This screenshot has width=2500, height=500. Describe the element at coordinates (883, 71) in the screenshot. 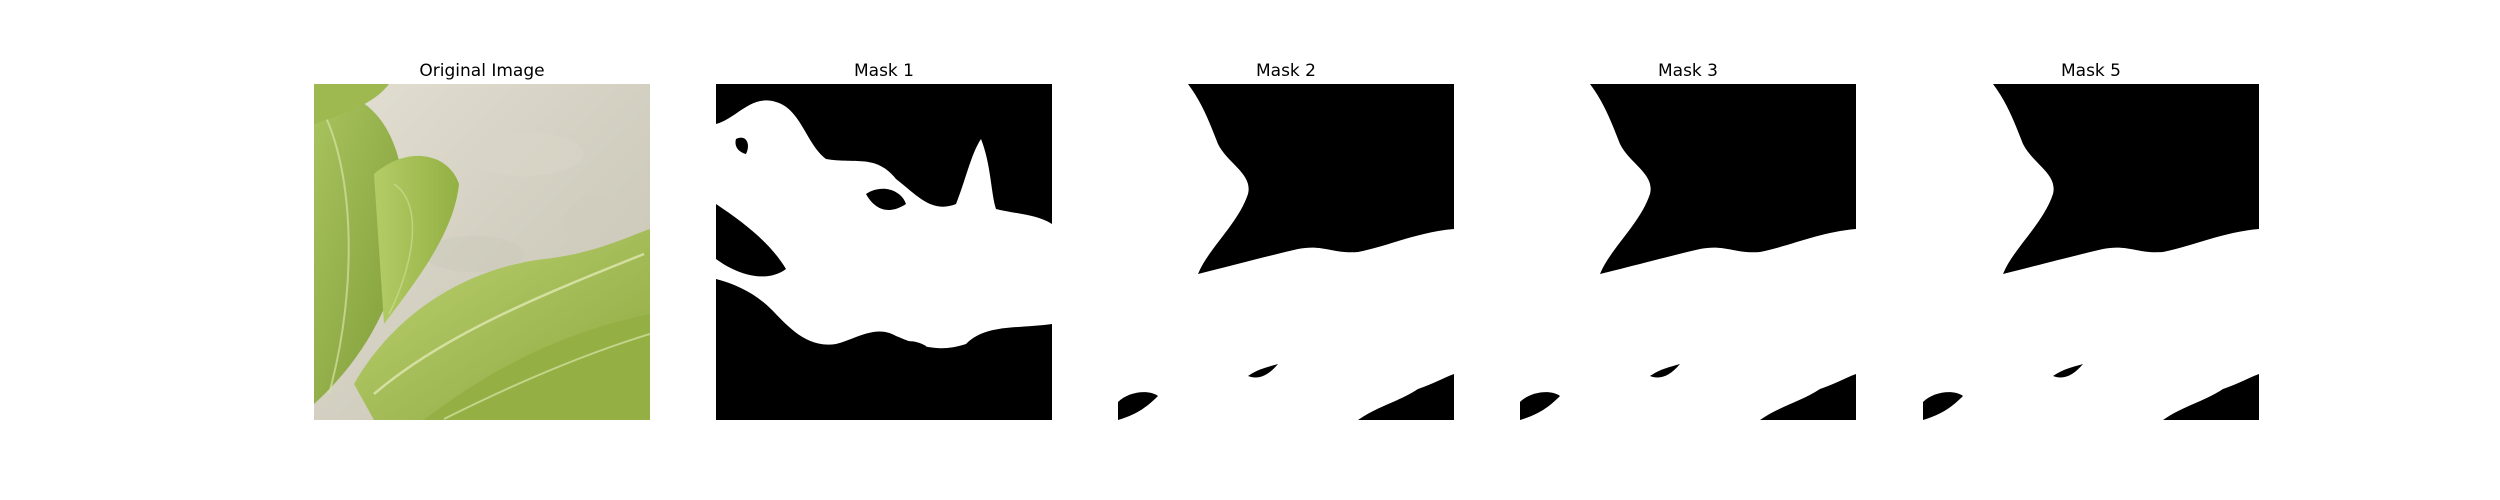

I see `panel-title: Mask 1` at that location.